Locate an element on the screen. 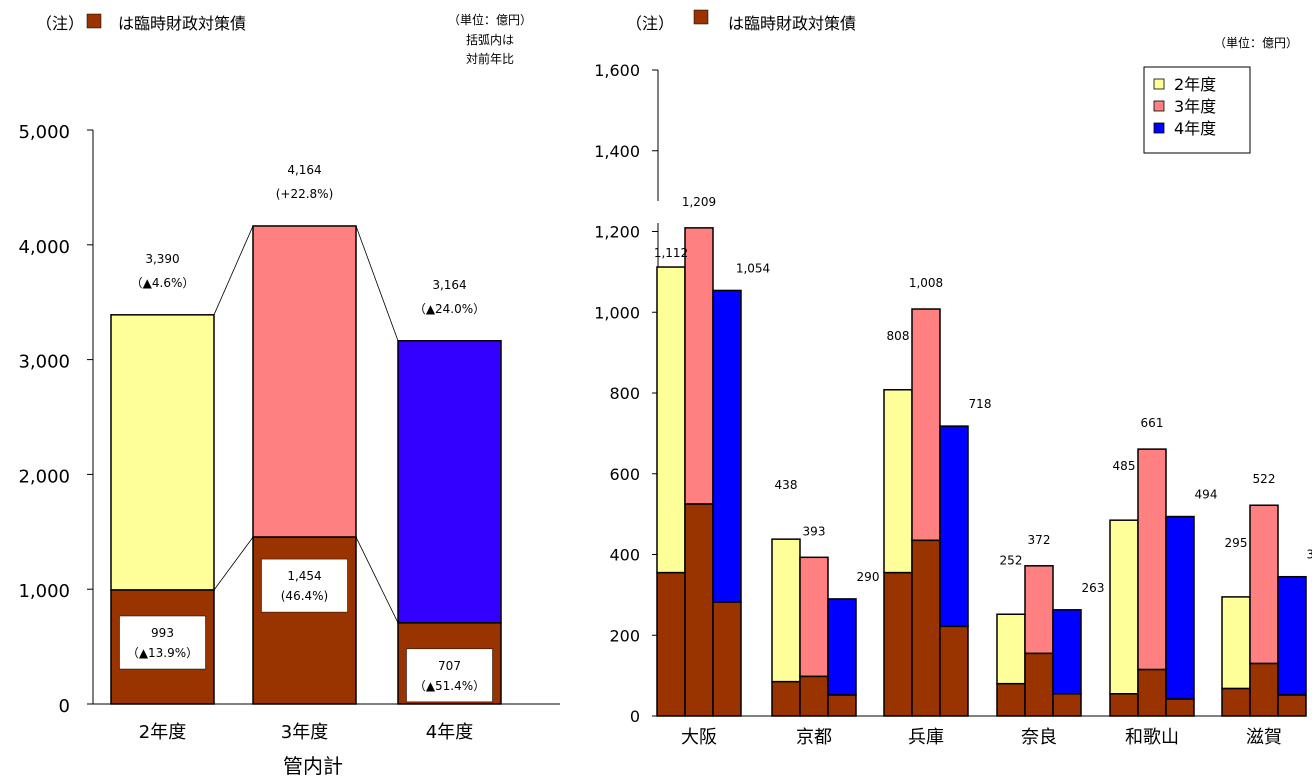  right-value-label: 372 is located at coordinates (1039, 540).